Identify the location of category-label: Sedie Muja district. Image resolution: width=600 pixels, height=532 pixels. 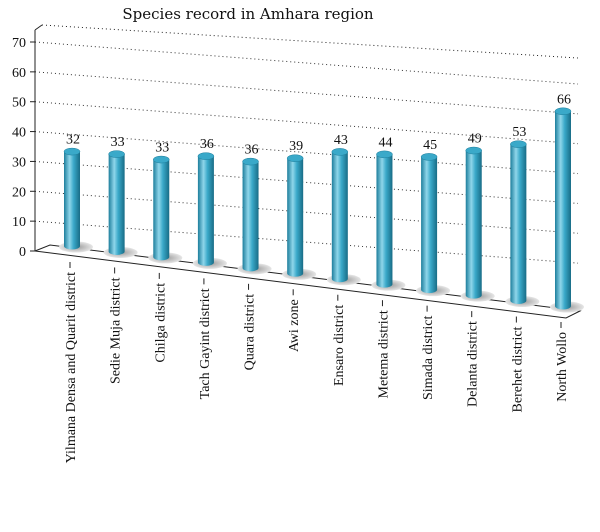
(116, 330).